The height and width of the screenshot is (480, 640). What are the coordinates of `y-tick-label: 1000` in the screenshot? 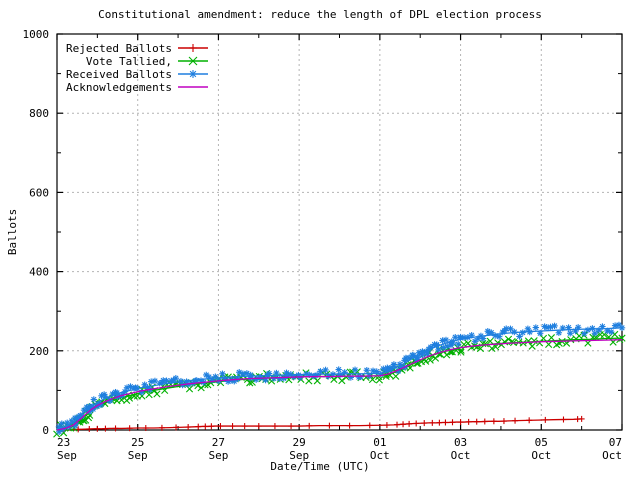 It's located at (36, 34).